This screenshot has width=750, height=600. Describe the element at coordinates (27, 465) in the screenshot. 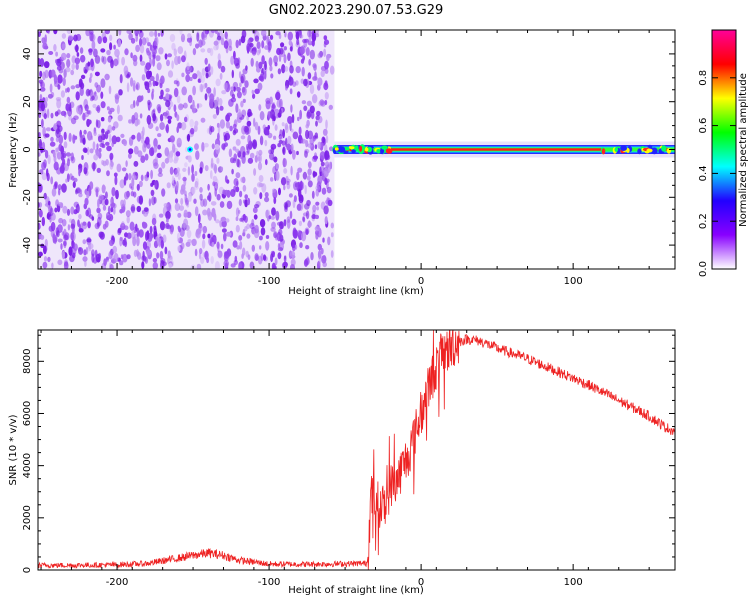

I see `y-tick-label: 4000` at that location.